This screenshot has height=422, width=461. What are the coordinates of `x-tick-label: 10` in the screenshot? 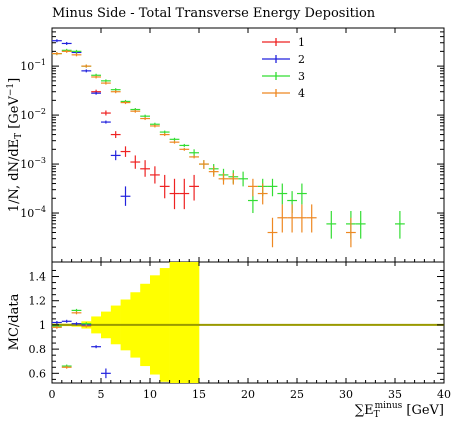 It's located at (150, 394).